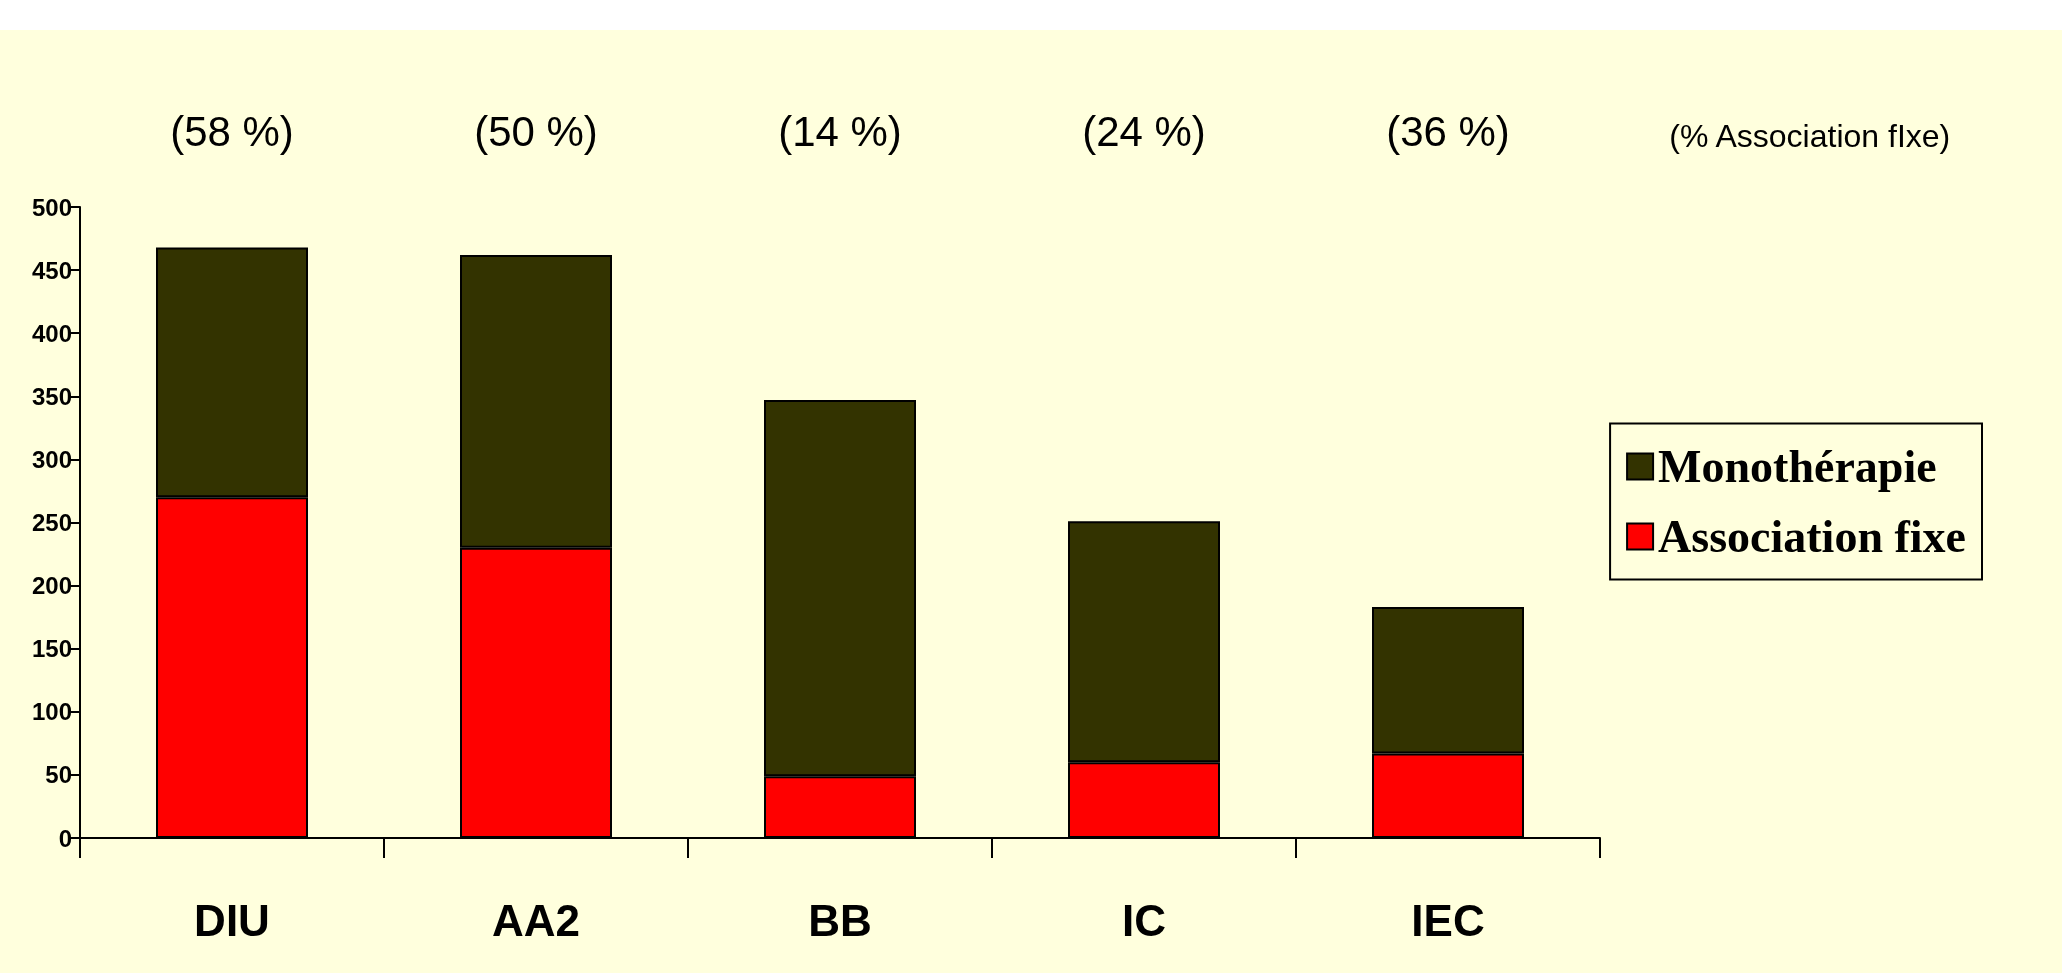  I want to click on y-tick-label: 300, so click(51, 459).